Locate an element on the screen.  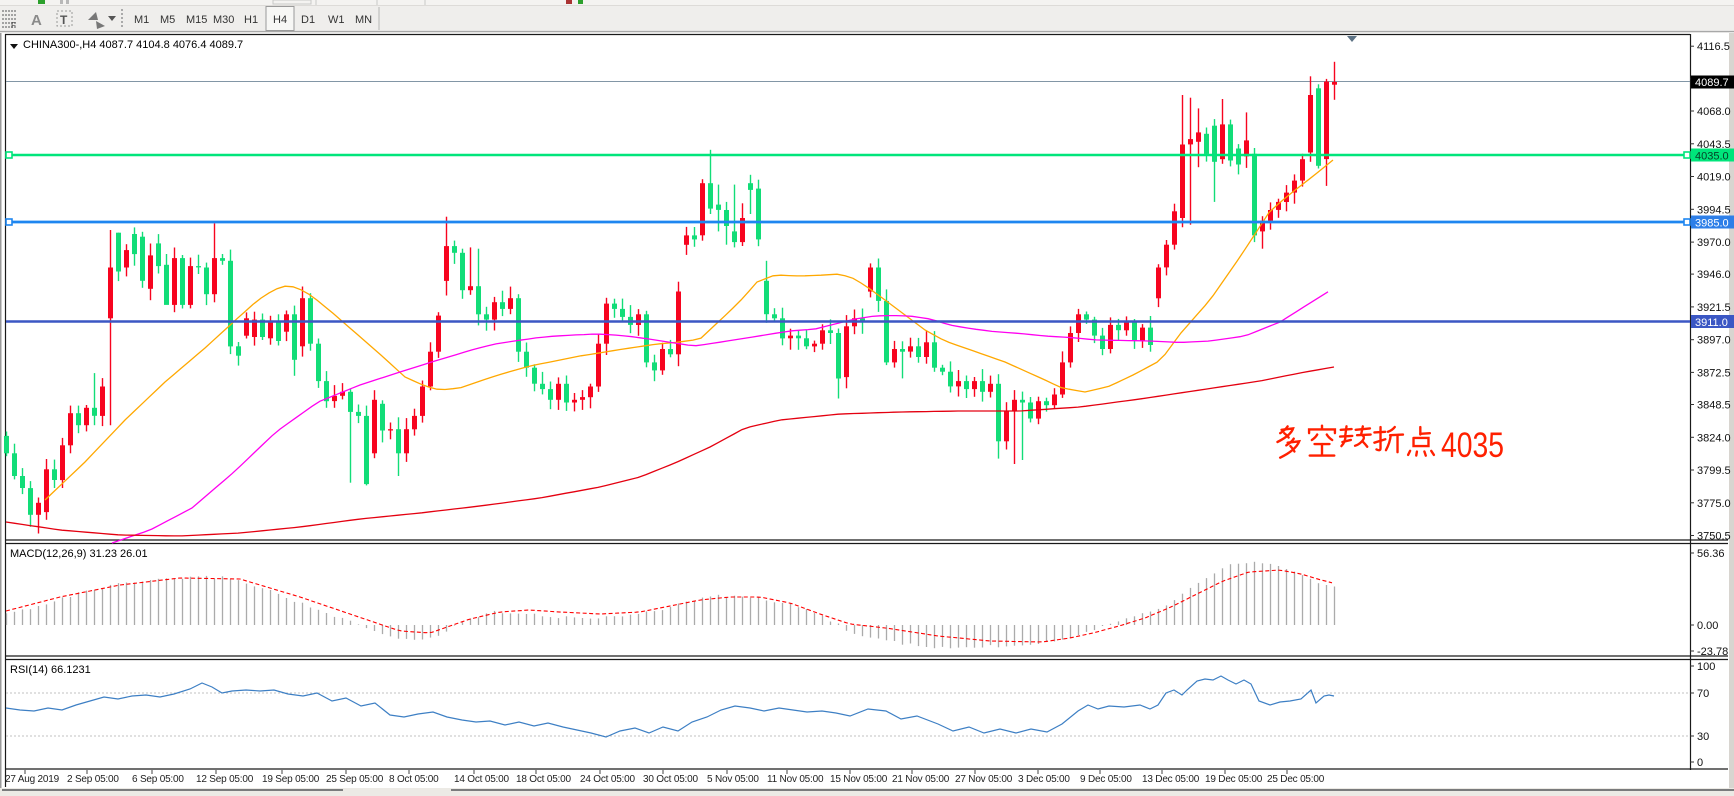
svg-text: 3897.0 is located at coordinates (1714, 341).